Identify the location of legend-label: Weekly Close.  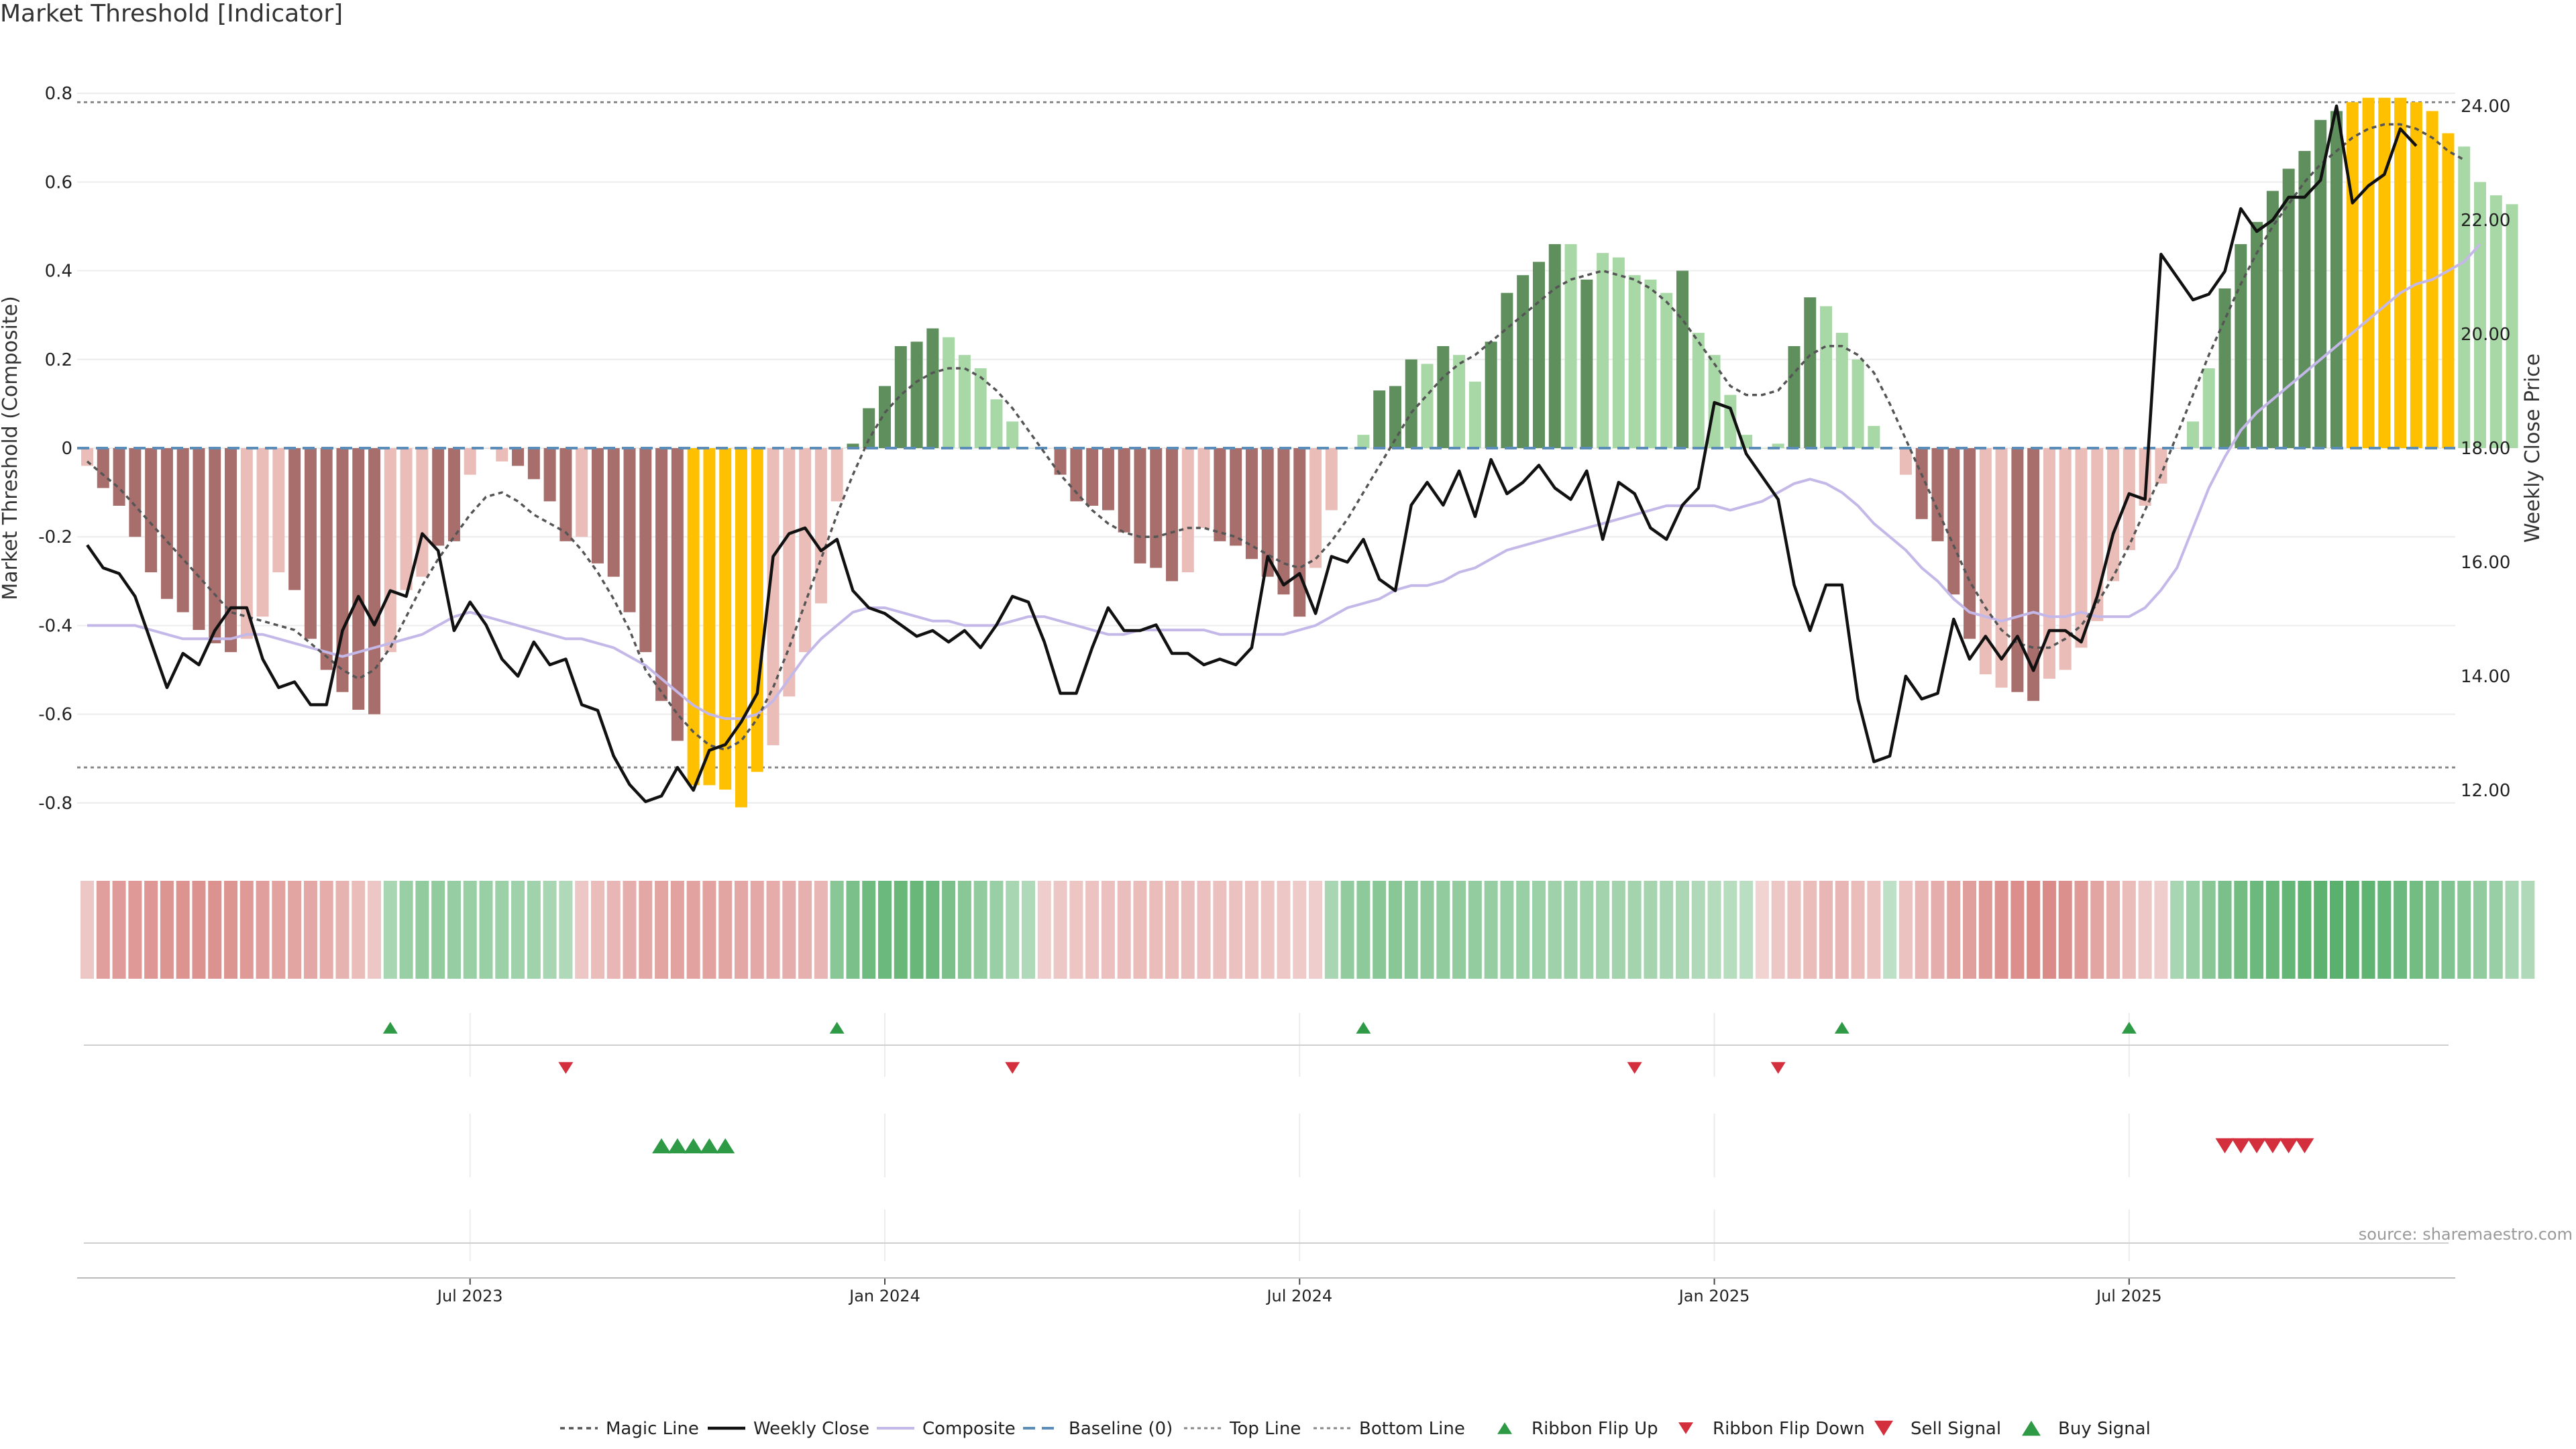
(811, 1429).